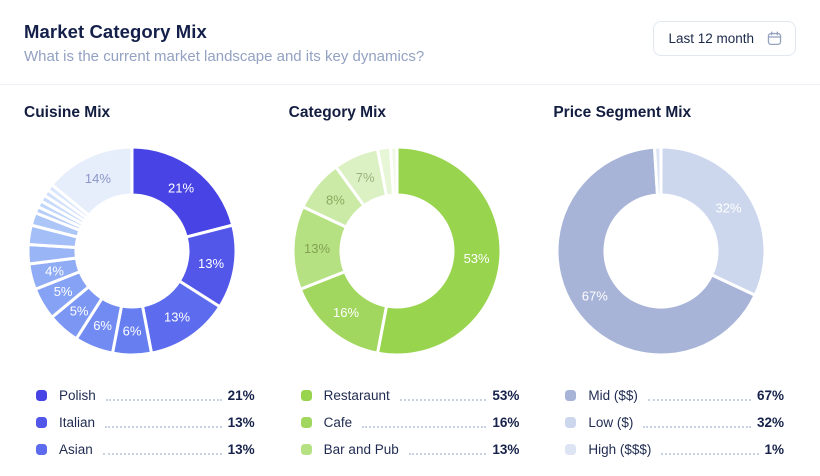 The height and width of the screenshot is (476, 820). What do you see at coordinates (770, 395) in the screenshot?
I see `legend-value: 67%` at bounding box center [770, 395].